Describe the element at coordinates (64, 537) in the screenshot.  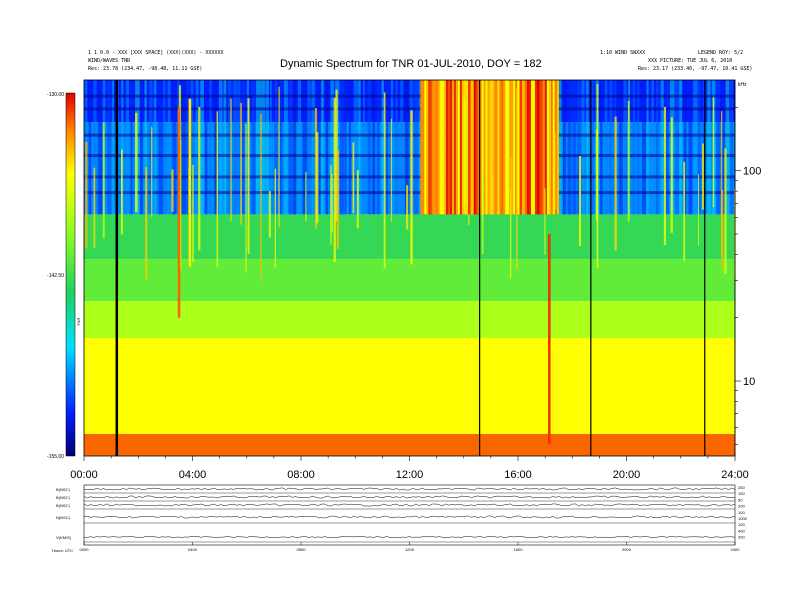
I see `panel-label-4: V(KM/S)` at that location.